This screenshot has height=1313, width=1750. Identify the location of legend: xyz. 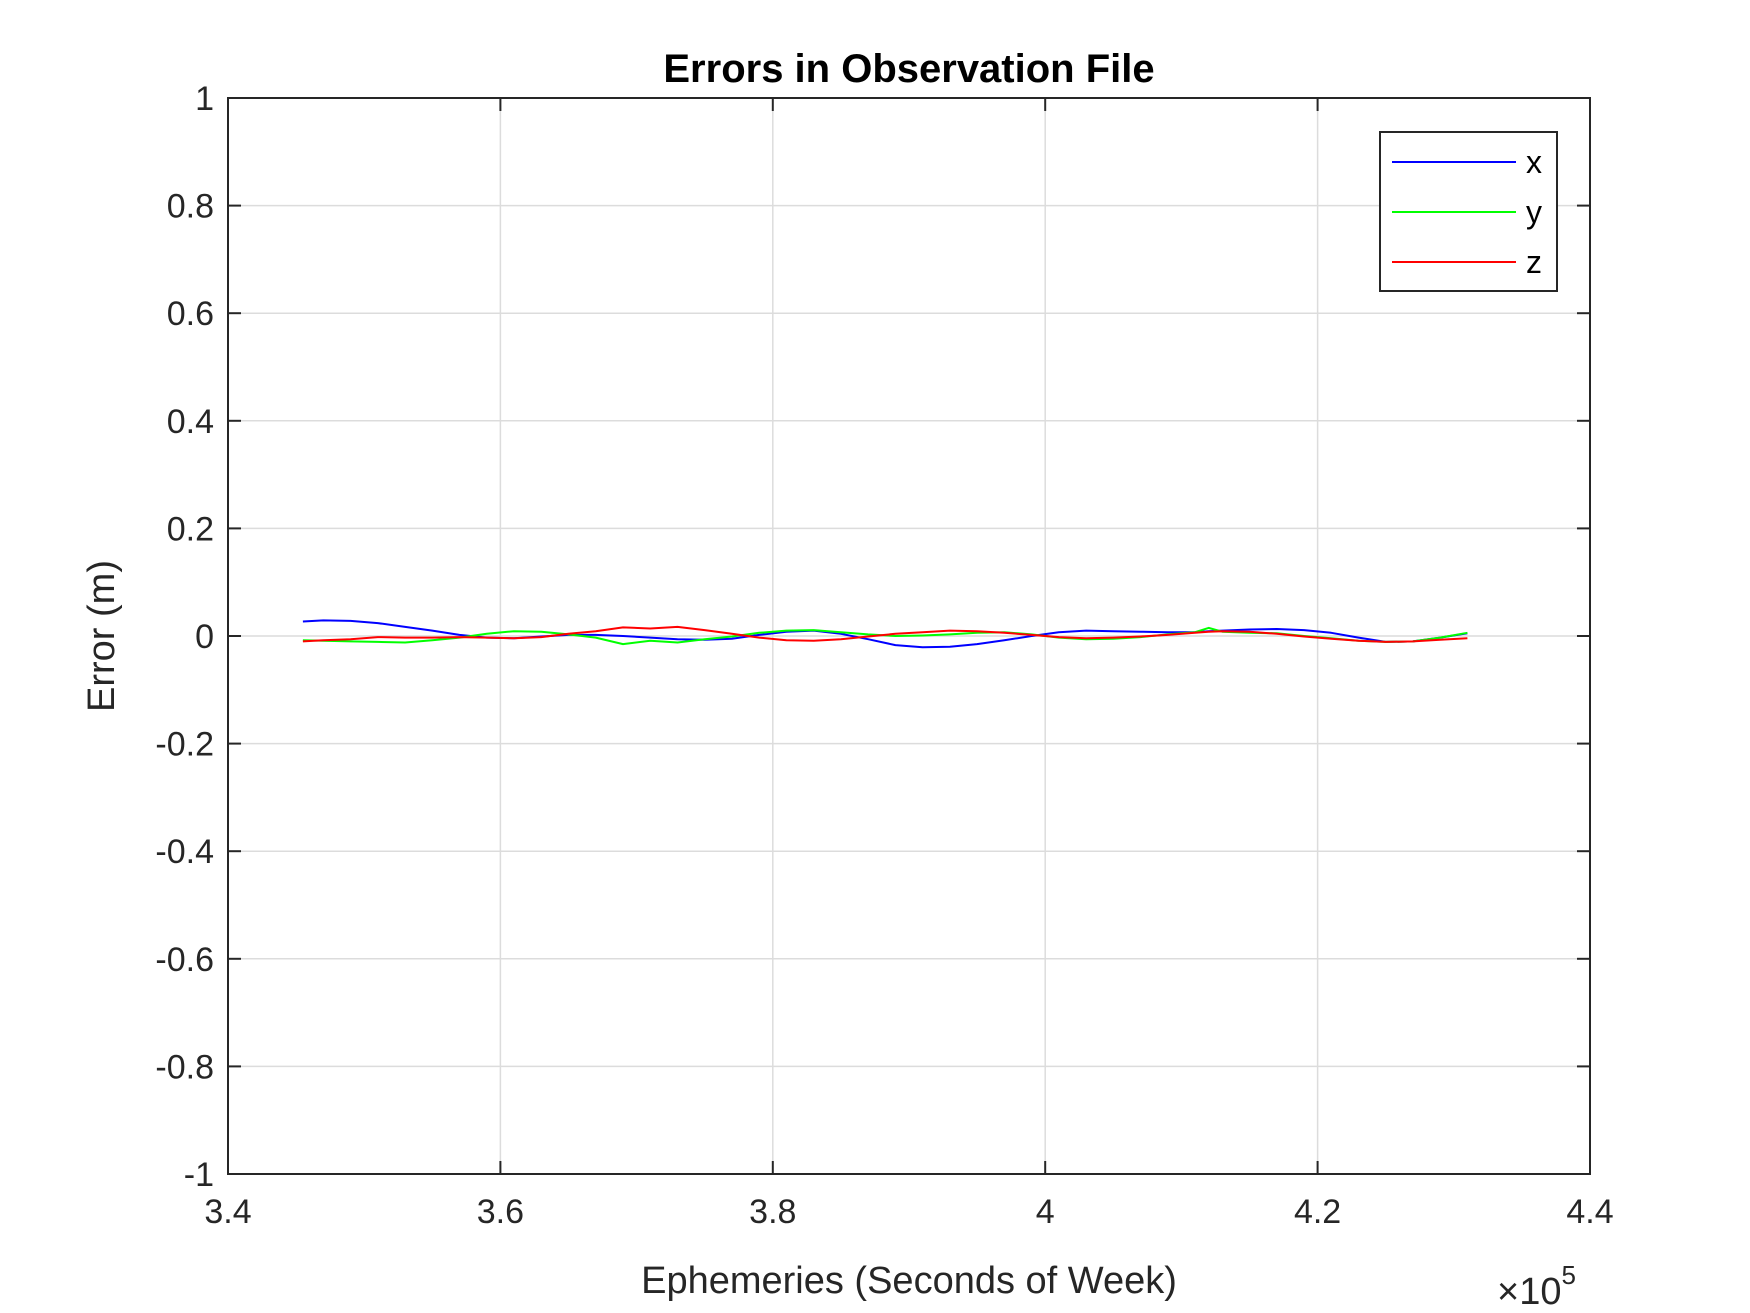
(1468, 211).